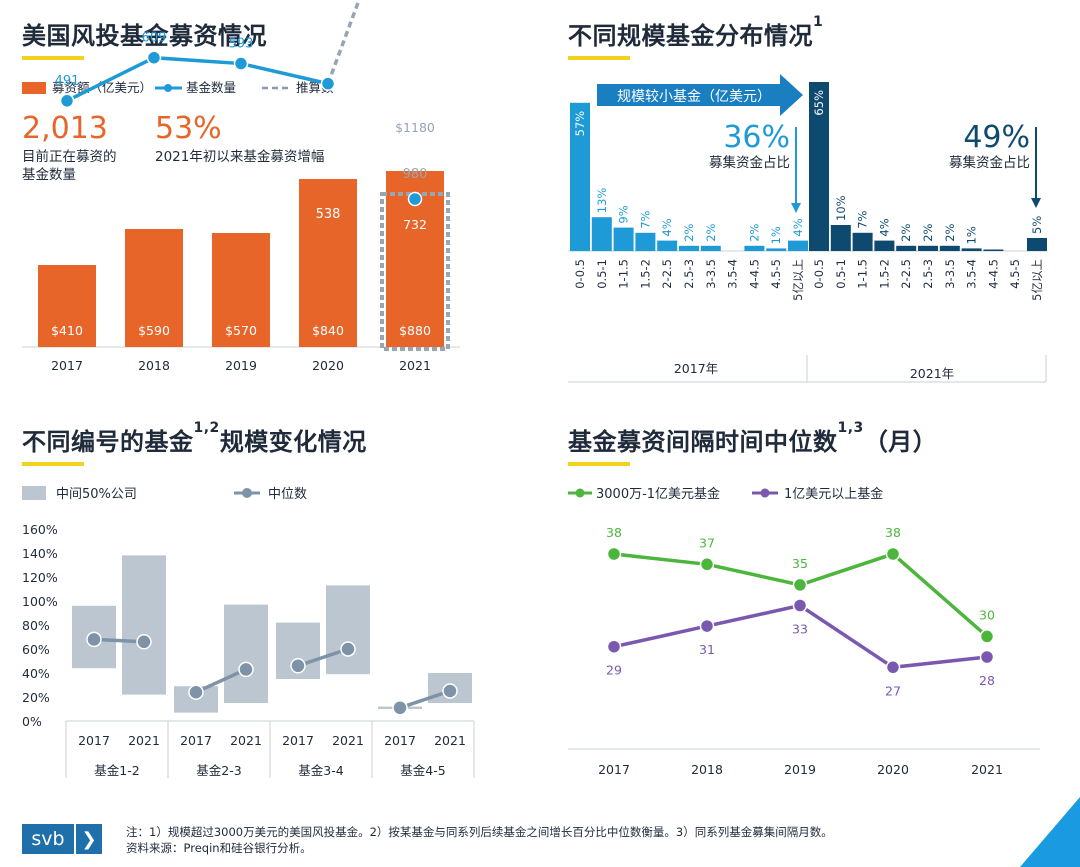 This screenshot has height=867, width=1080. Describe the element at coordinates (422, 770) in the screenshot. I see `p3-group-label: 基金4-5` at that location.